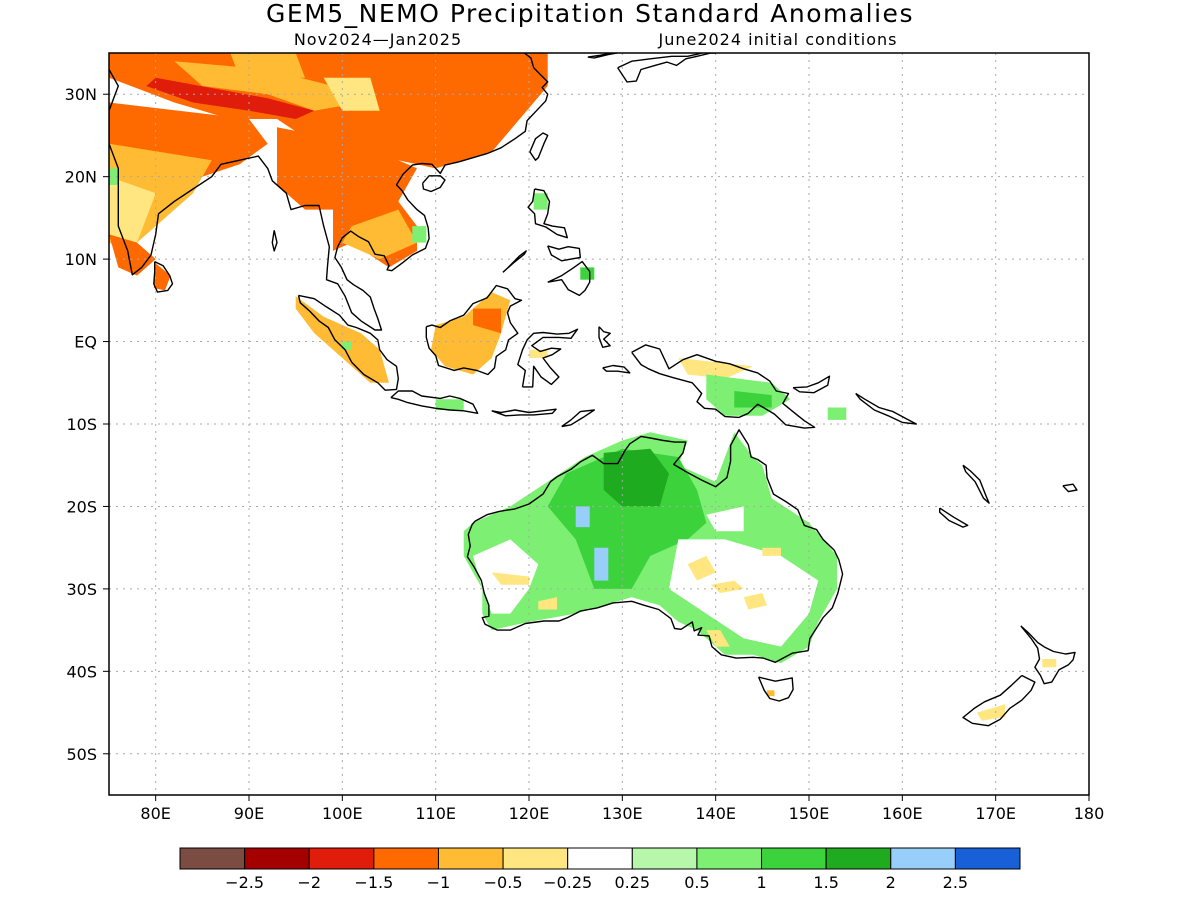 This screenshot has height=904, width=1200. I want to click on lon-tick-label: 100E, so click(342, 813).